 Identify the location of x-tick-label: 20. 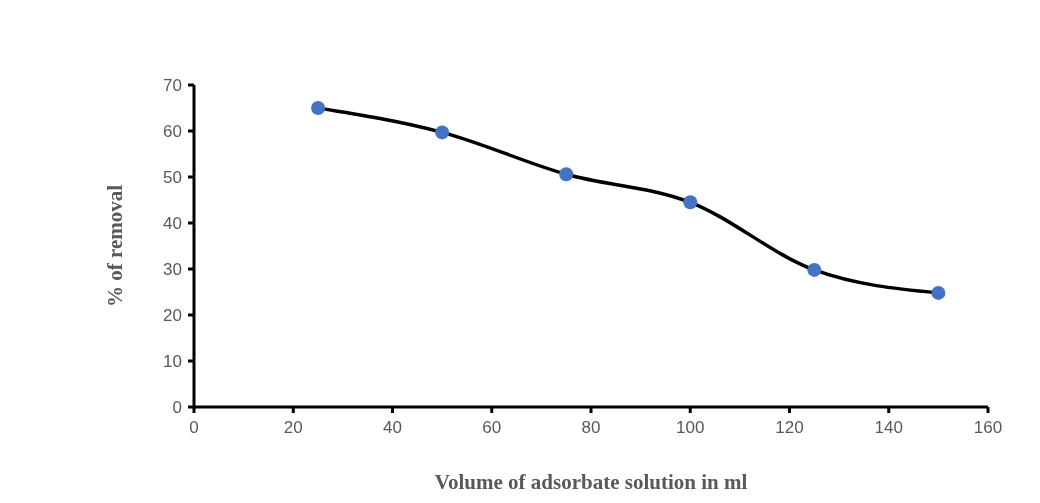
(293, 428).